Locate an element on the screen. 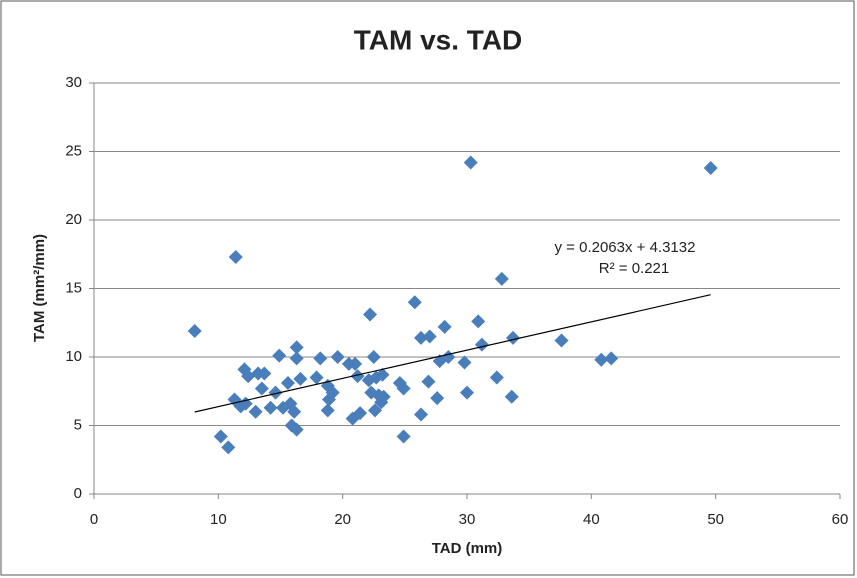 The width and height of the screenshot is (857, 578). x-tick-label: 0 is located at coordinates (94, 519).